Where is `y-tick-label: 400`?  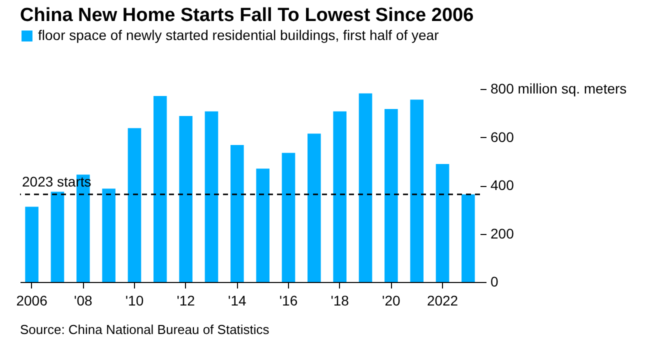
y-tick-label: 400 is located at coordinates (502, 185).